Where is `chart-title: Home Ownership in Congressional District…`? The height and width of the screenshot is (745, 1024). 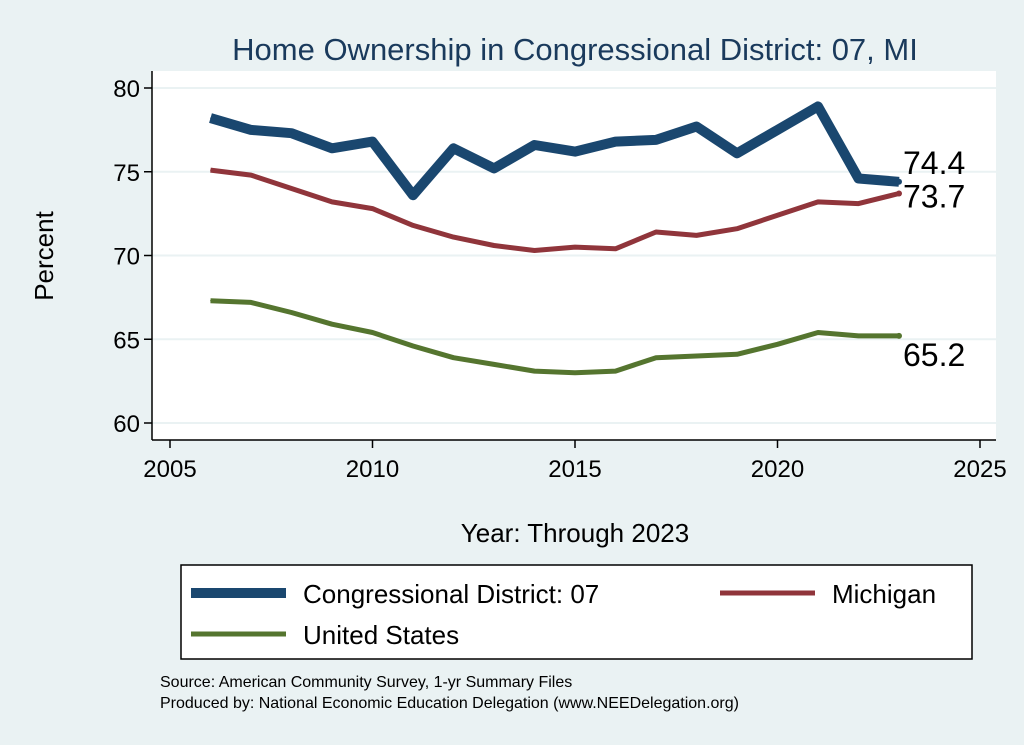
chart-title: Home Ownership in Congressional District… is located at coordinates (575, 49).